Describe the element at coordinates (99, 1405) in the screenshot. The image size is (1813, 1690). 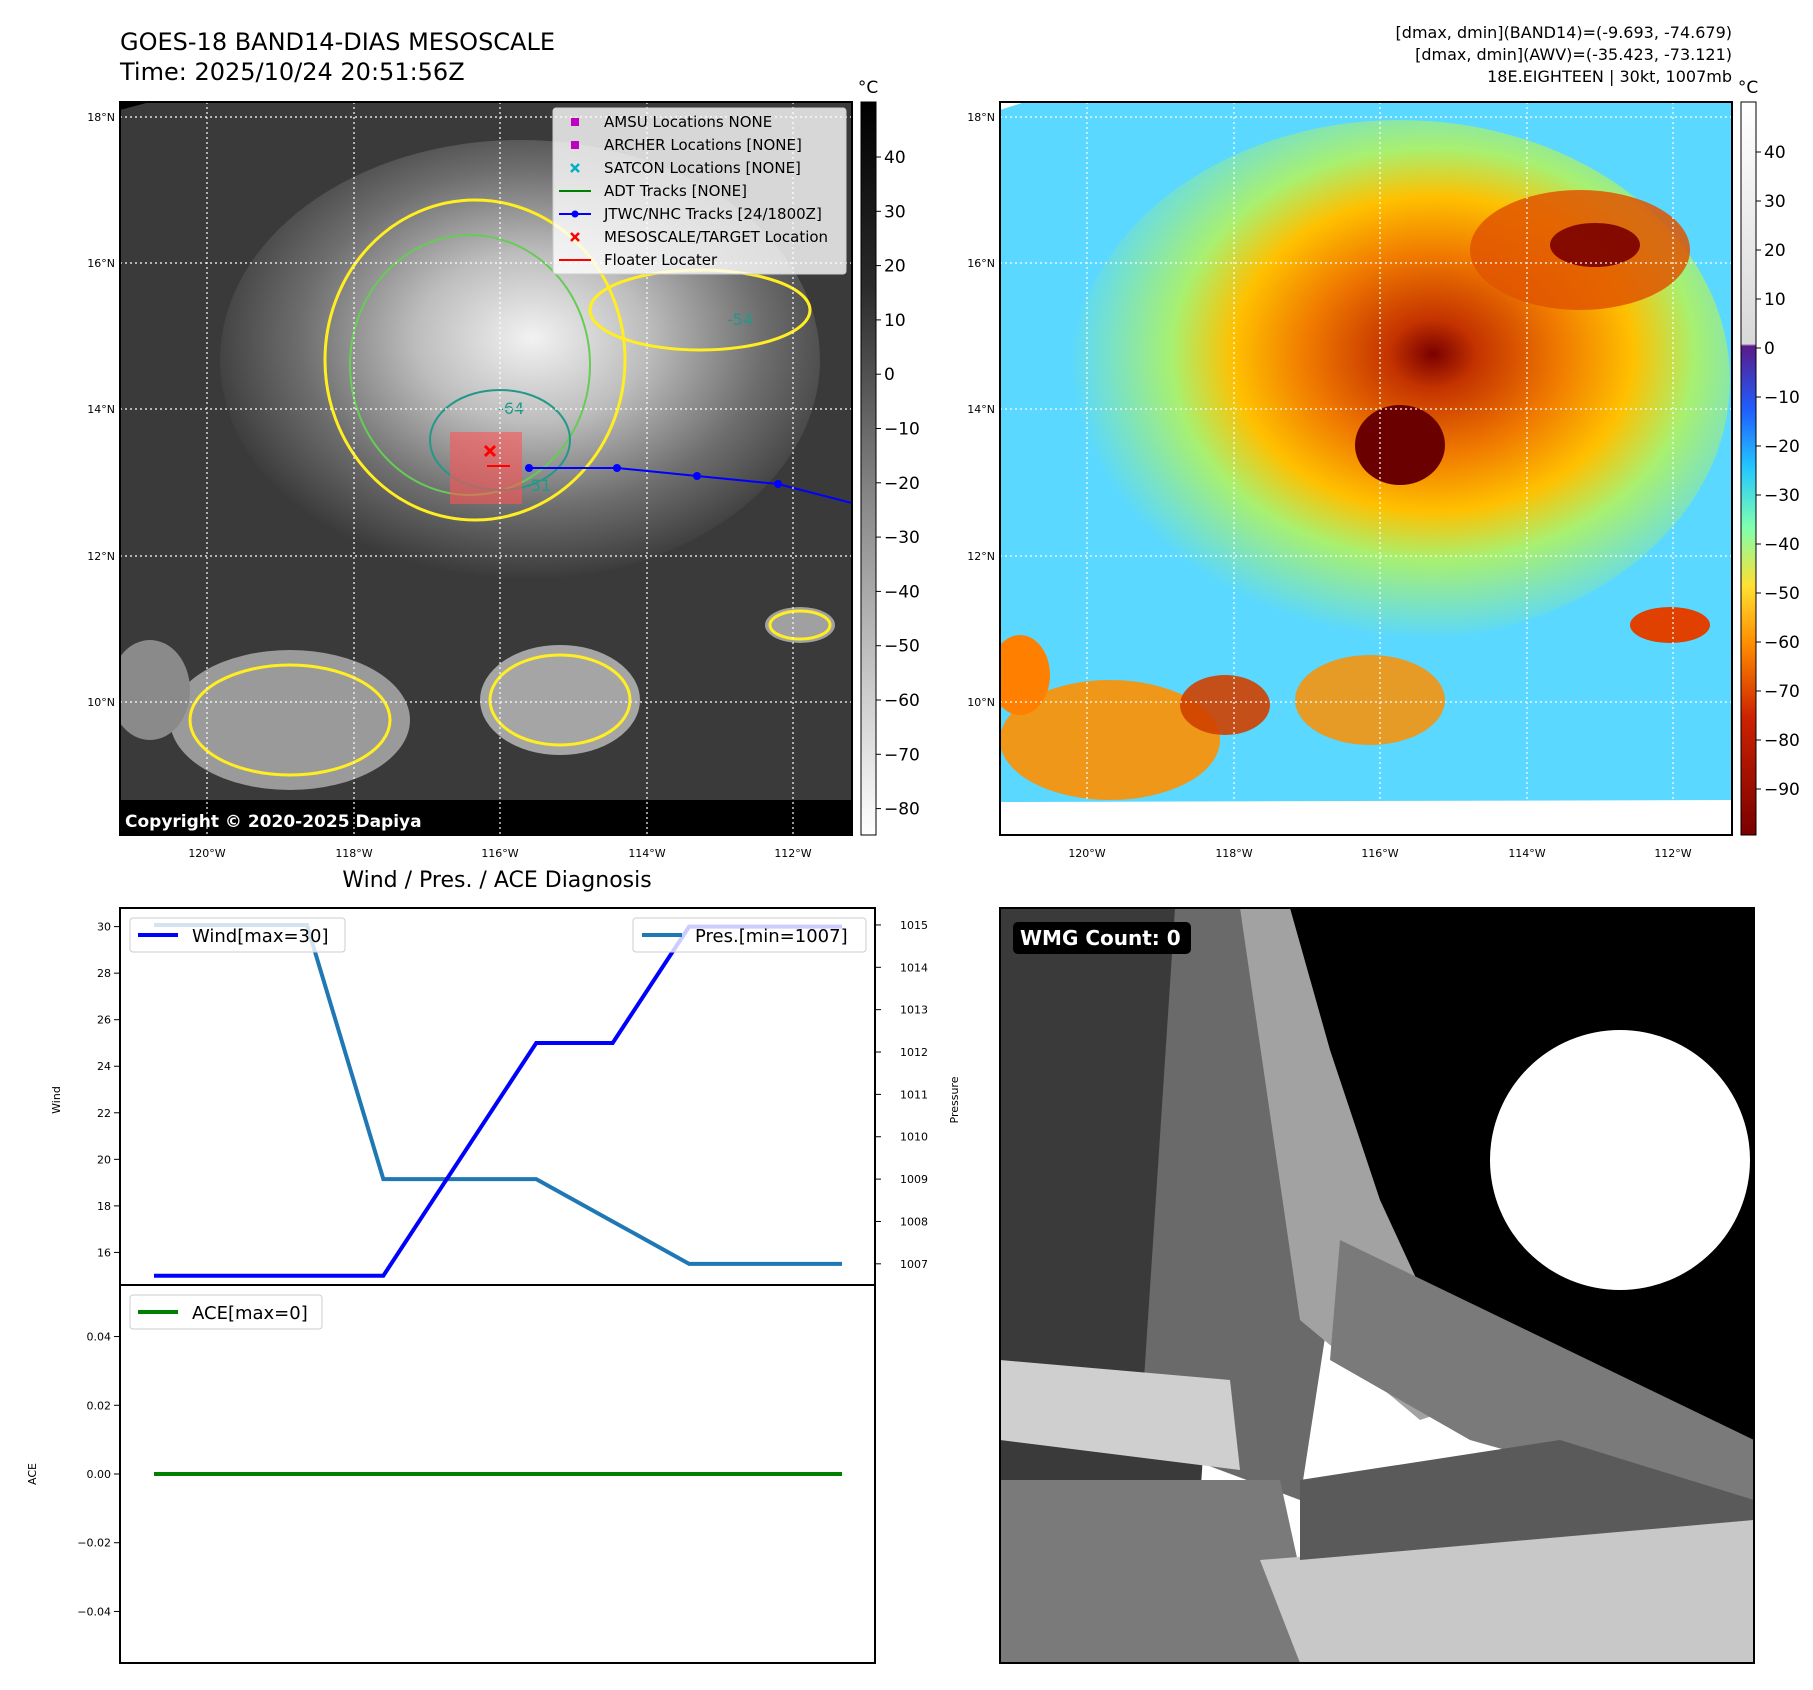
I see `ace-tick-label: 0.02` at that location.